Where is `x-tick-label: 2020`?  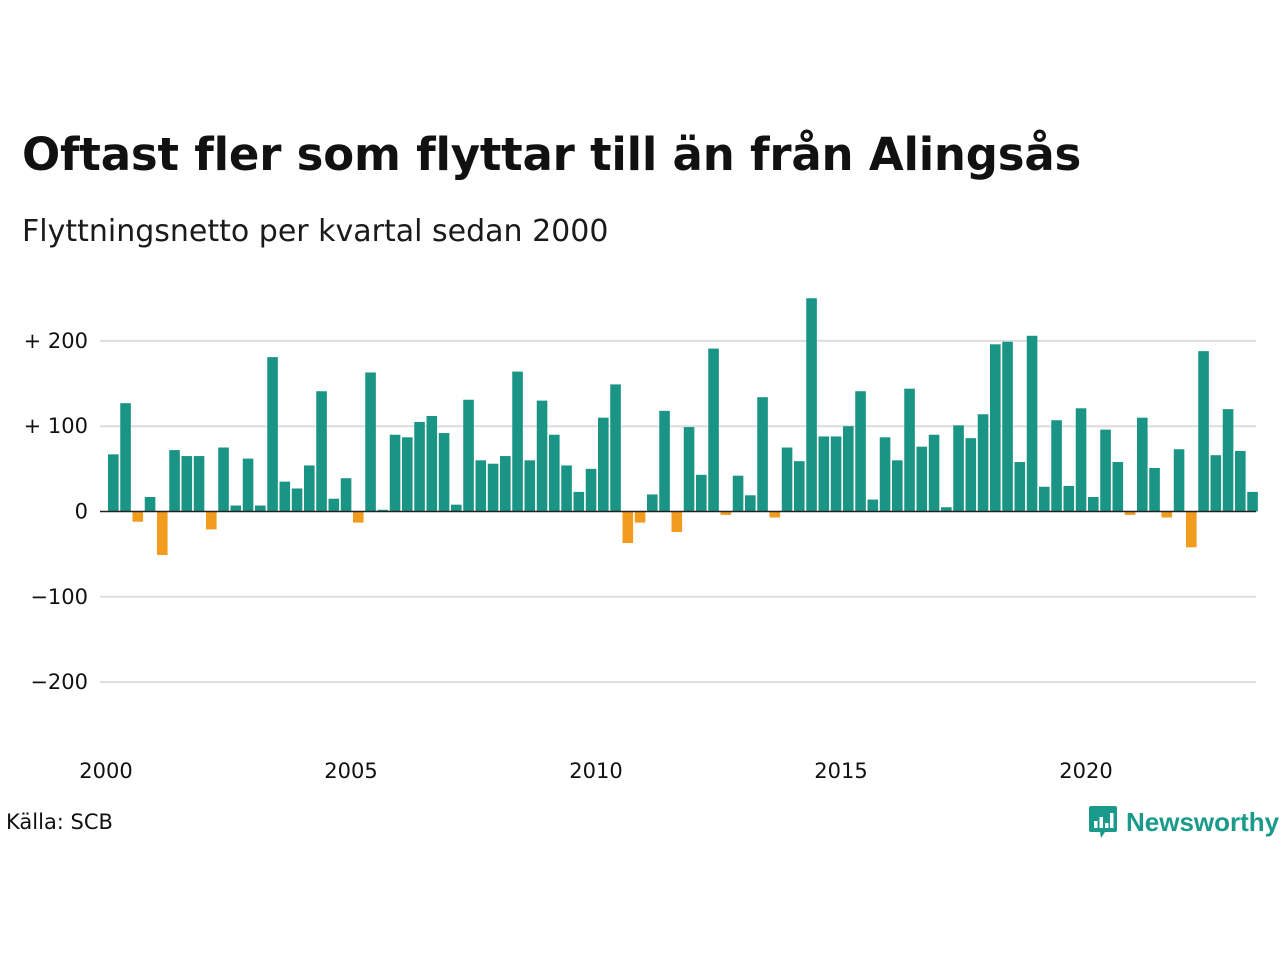
x-tick-label: 2020 is located at coordinates (1085, 771).